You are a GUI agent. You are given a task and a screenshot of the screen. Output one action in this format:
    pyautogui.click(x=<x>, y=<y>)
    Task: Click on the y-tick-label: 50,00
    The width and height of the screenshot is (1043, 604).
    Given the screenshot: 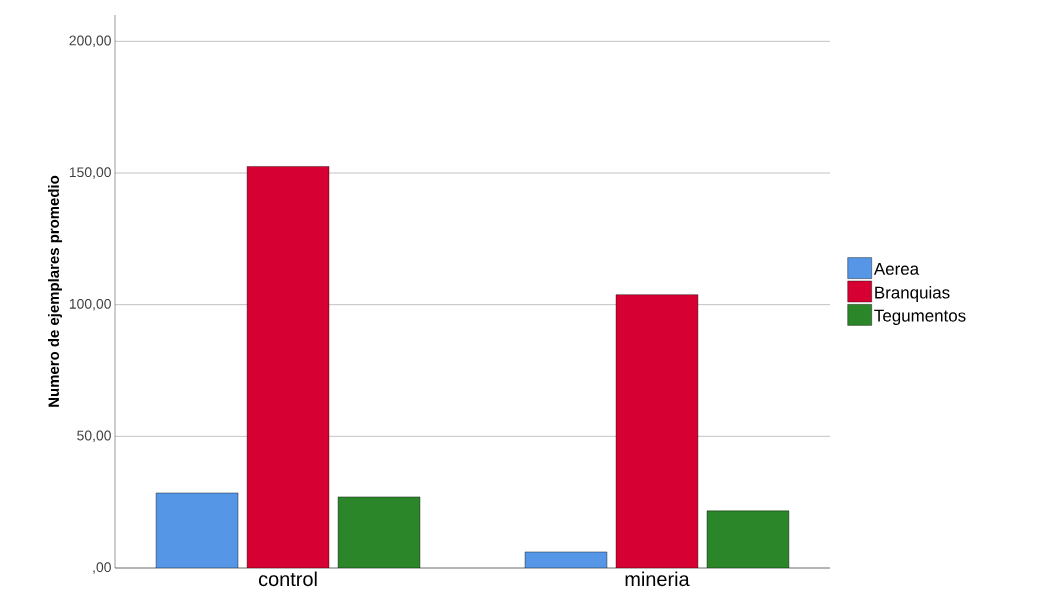 What is the action you would take?
    pyautogui.click(x=94, y=436)
    